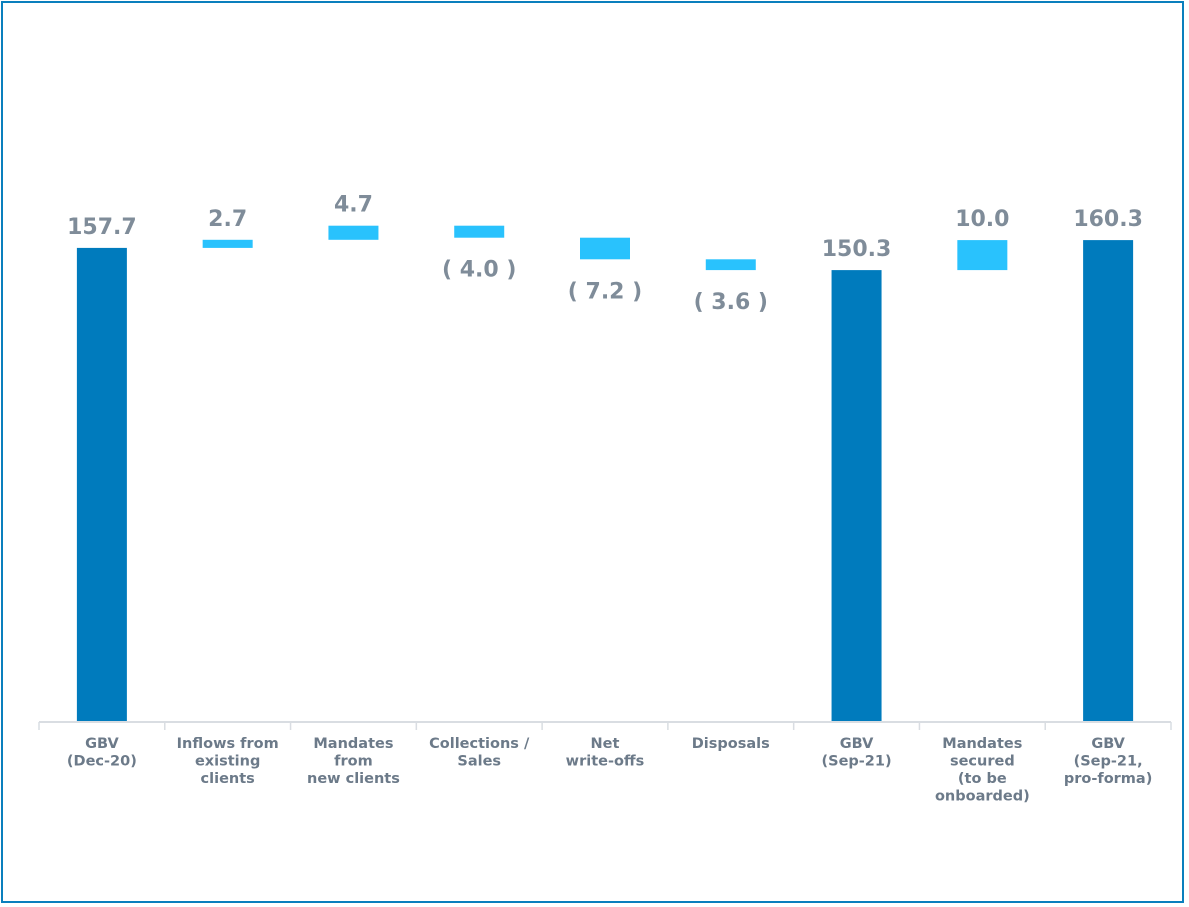  I want to click on data-label-7: 150.3, so click(857, 249).